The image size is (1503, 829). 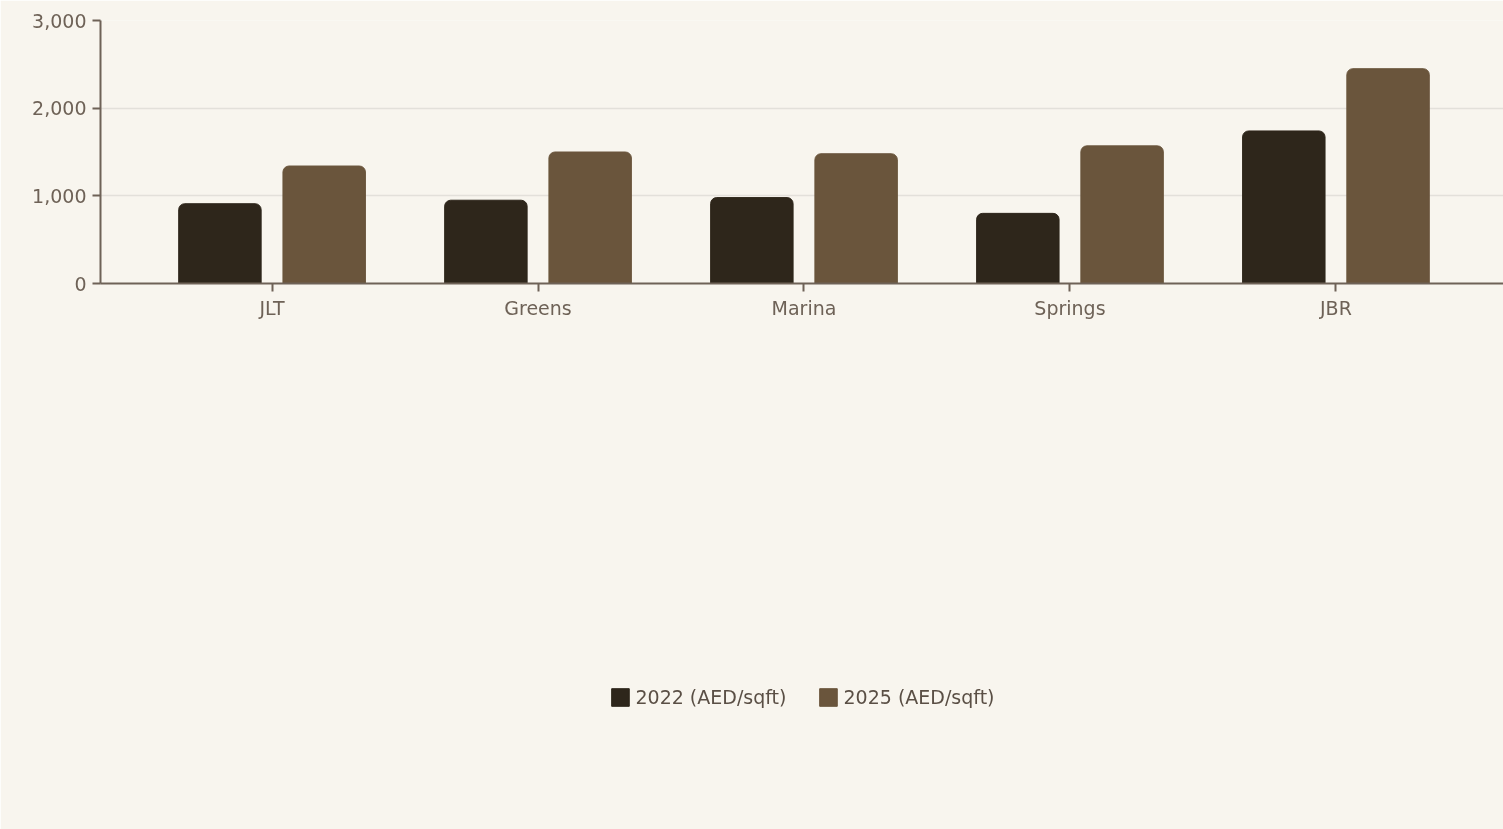 What do you see at coordinates (711, 696) in the screenshot?
I see `legend-label: 2022 (AED/sqft)` at bounding box center [711, 696].